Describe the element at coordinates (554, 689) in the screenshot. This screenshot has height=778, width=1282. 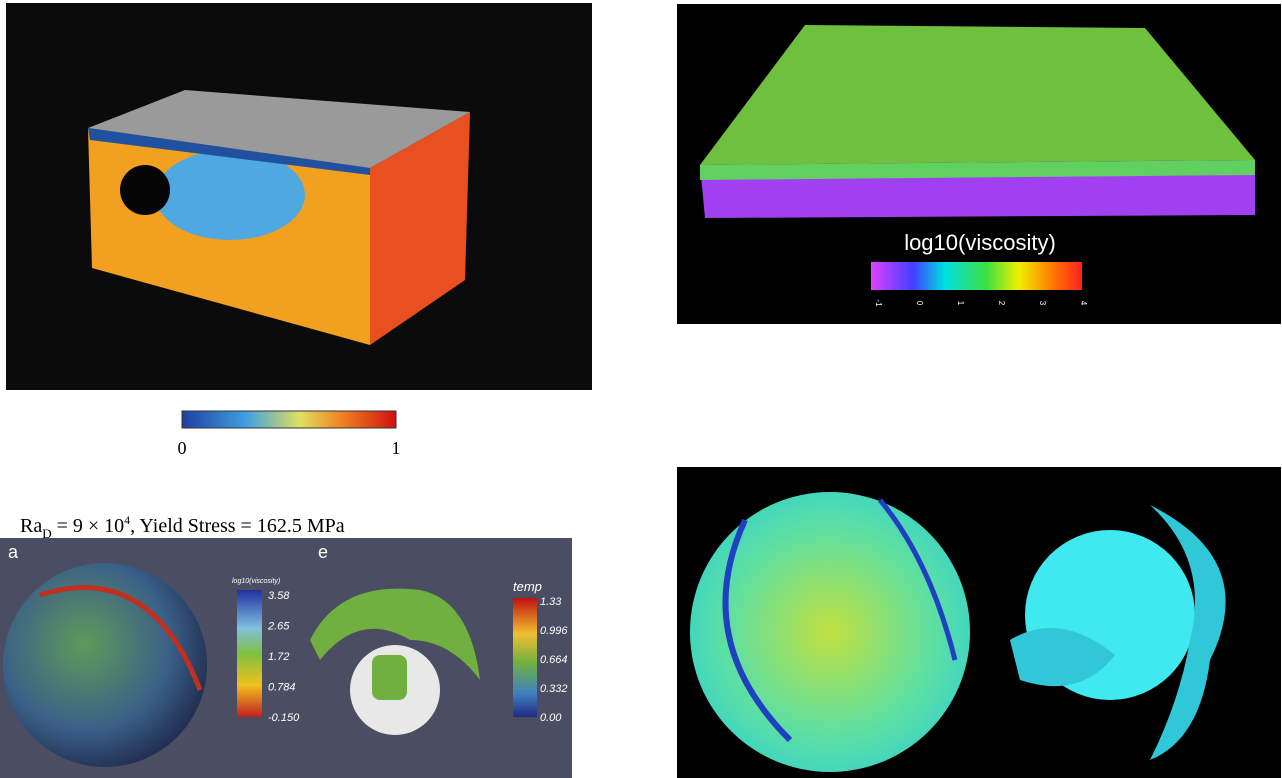
I see `colorbar-tick-label: 0.332` at that location.